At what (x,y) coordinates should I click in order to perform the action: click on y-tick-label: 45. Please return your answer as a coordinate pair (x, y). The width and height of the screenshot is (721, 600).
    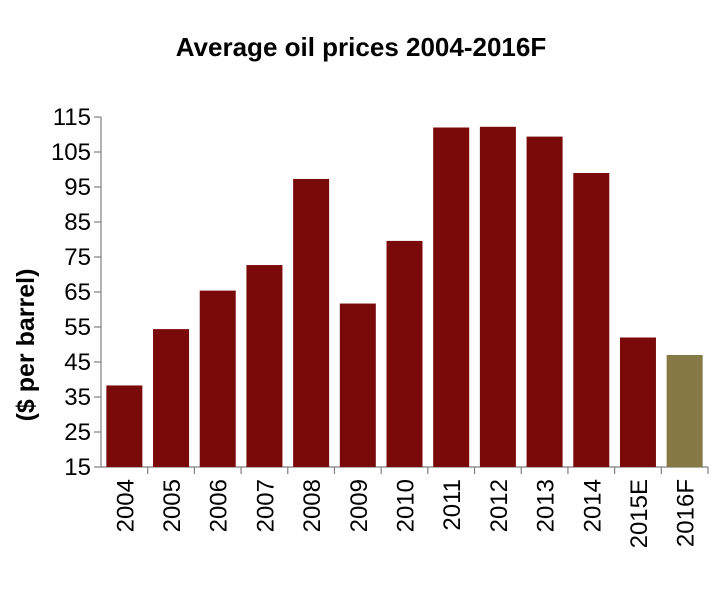
    Looking at the image, I should click on (77, 362).